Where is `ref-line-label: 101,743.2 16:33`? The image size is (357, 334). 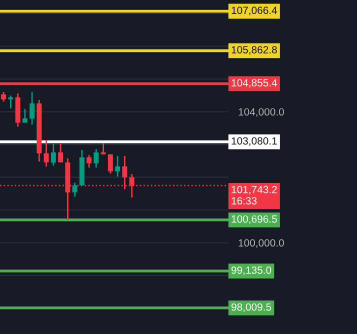
ref-line-label: 101,743.2 16:33 is located at coordinates (254, 195).